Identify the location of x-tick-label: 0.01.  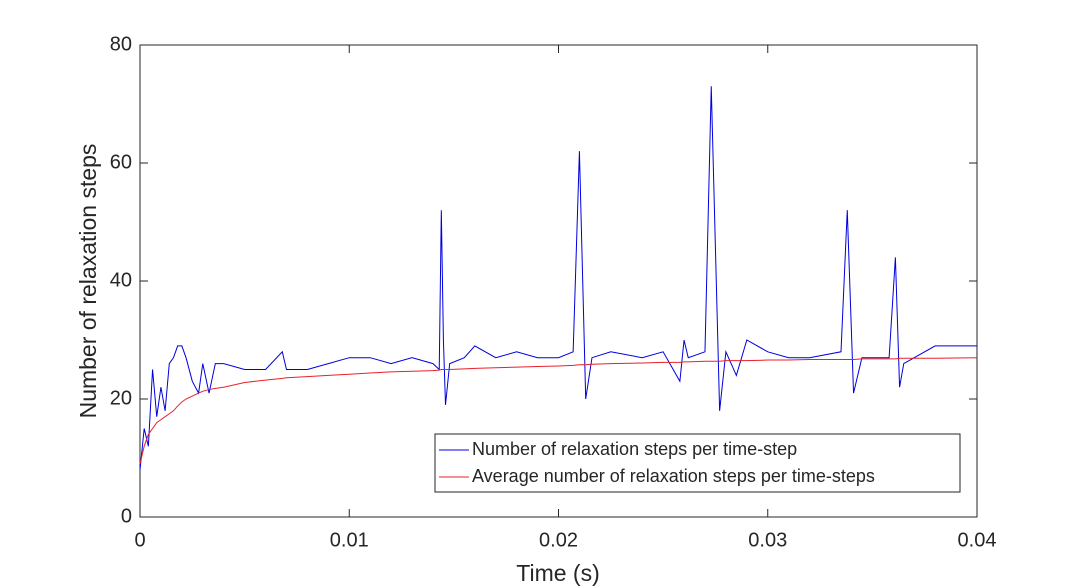
(349, 540).